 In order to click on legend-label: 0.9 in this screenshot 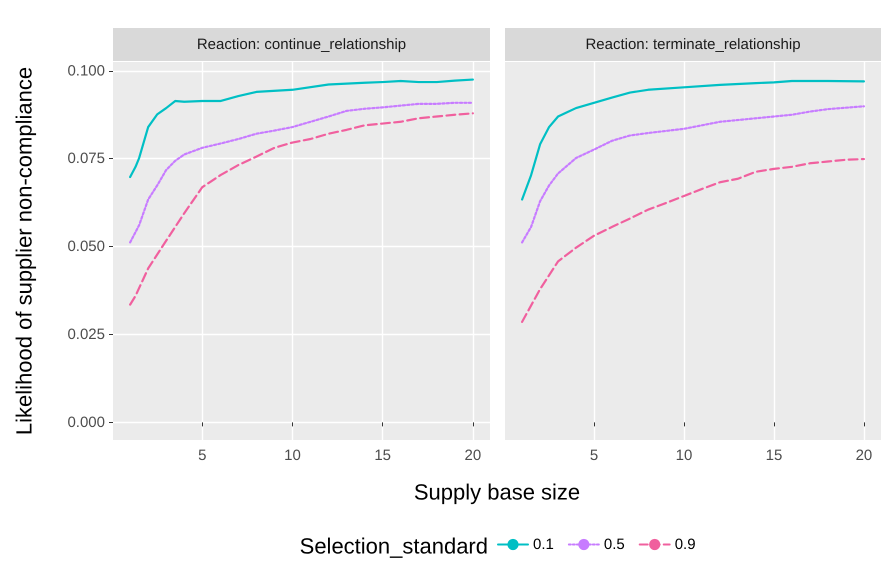, I will do `click(685, 544)`.